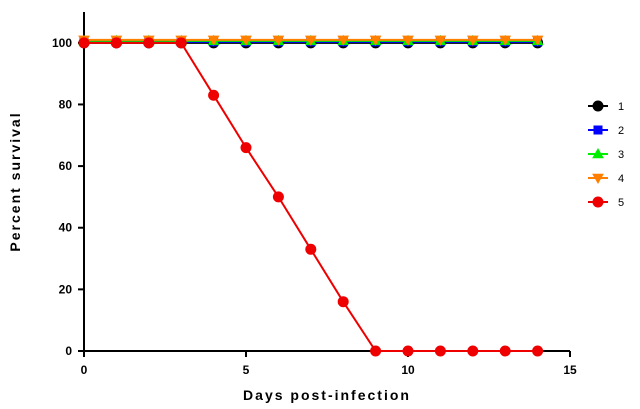  Describe the element at coordinates (66, 289) in the screenshot. I see `y-tick-label: 20` at that location.